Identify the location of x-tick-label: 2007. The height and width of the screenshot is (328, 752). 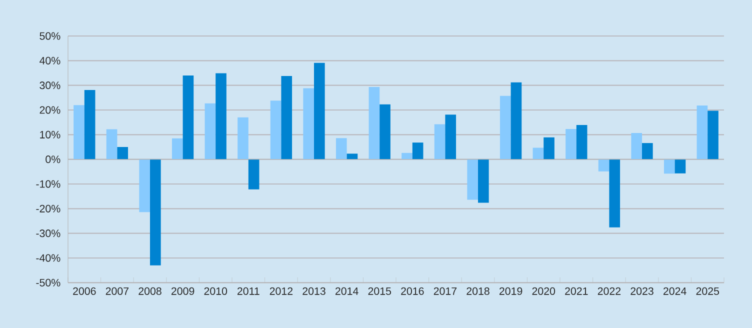
(117, 291).